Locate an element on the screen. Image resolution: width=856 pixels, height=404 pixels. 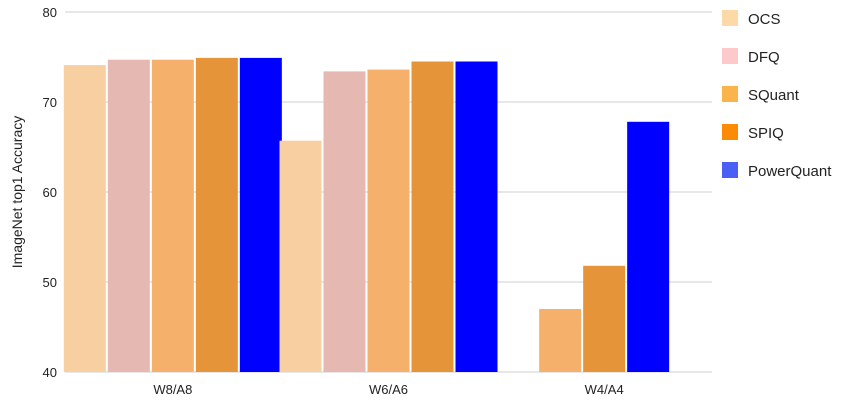
bar-spiq-w6-a6 is located at coordinates (432, 216).